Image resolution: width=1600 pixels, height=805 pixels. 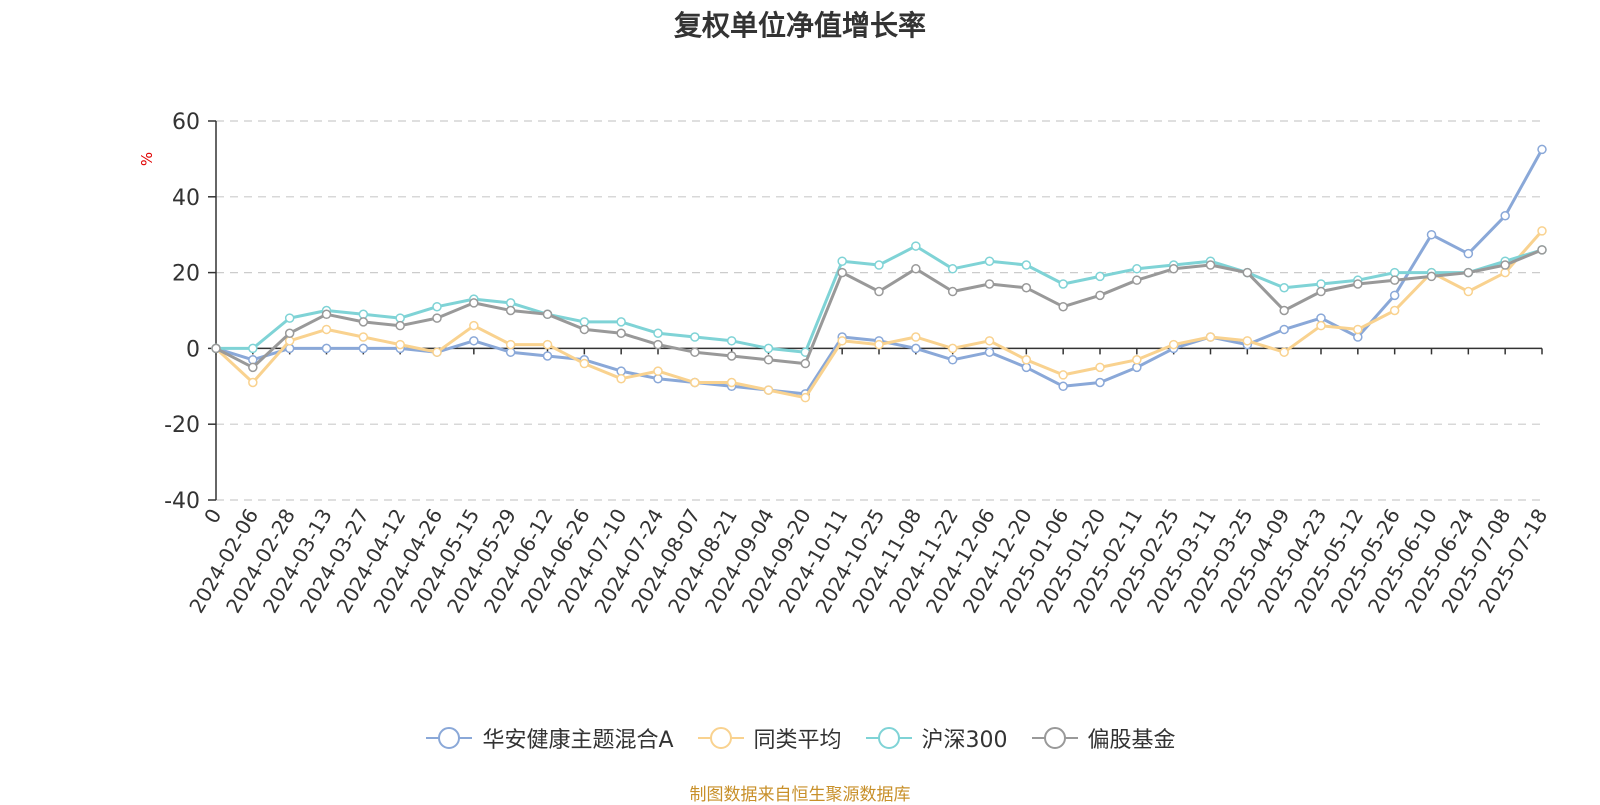 I want to click on y-tick-label: -20, so click(x=182, y=425).